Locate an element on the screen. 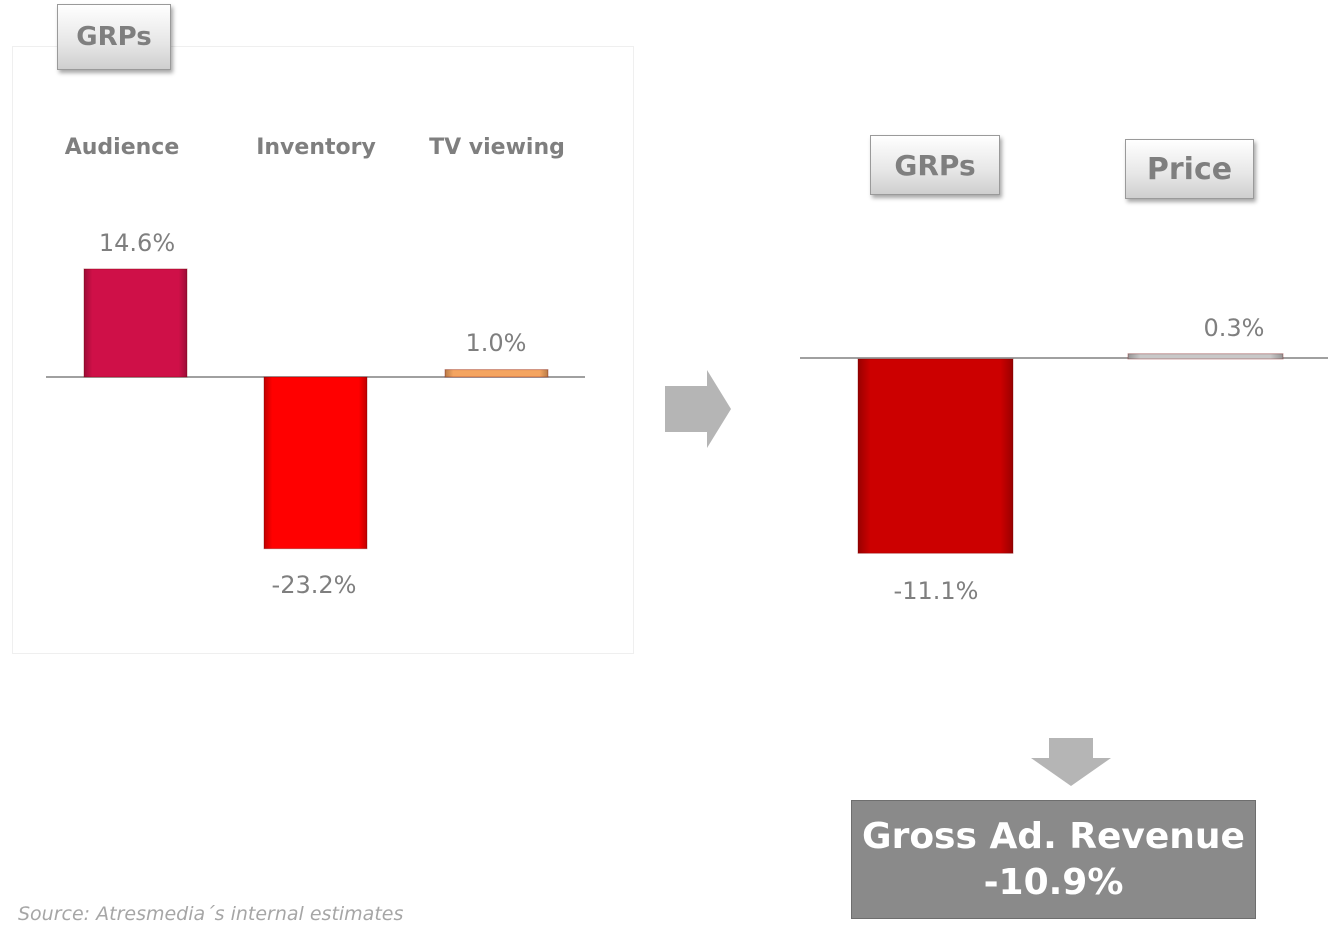 This screenshot has height=925, width=1328. gross-ad-revenue-title: Gross Ad. Revenue is located at coordinates (1053, 836).